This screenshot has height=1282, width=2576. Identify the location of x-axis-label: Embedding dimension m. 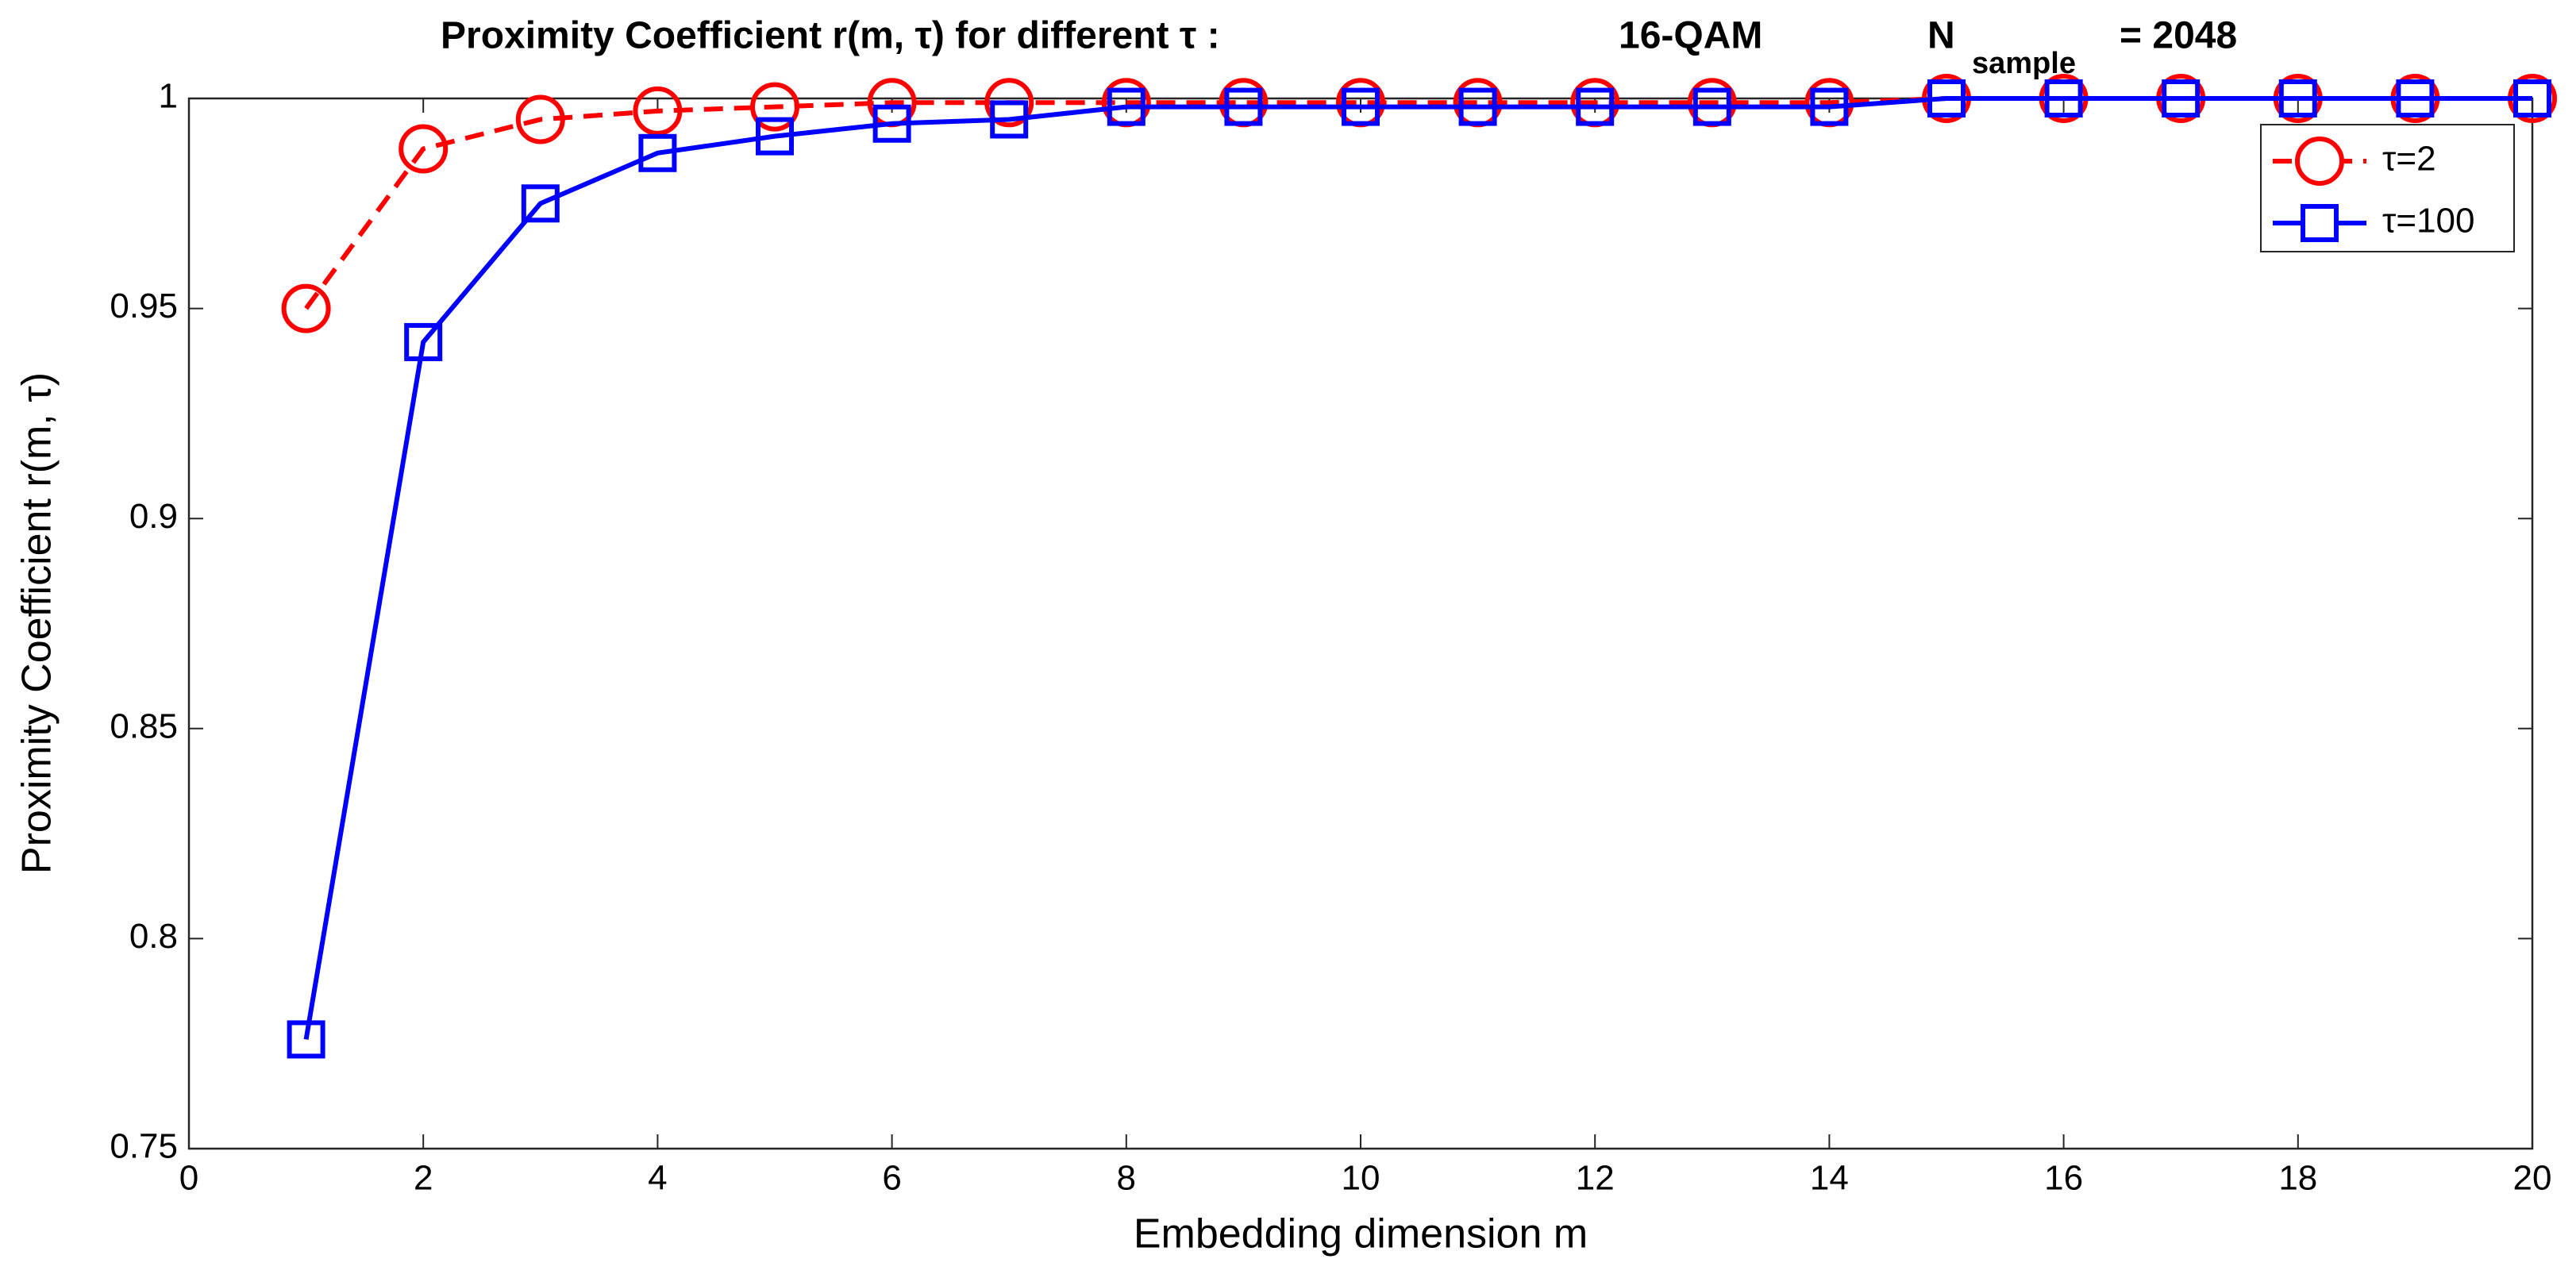
(1361, 1234).